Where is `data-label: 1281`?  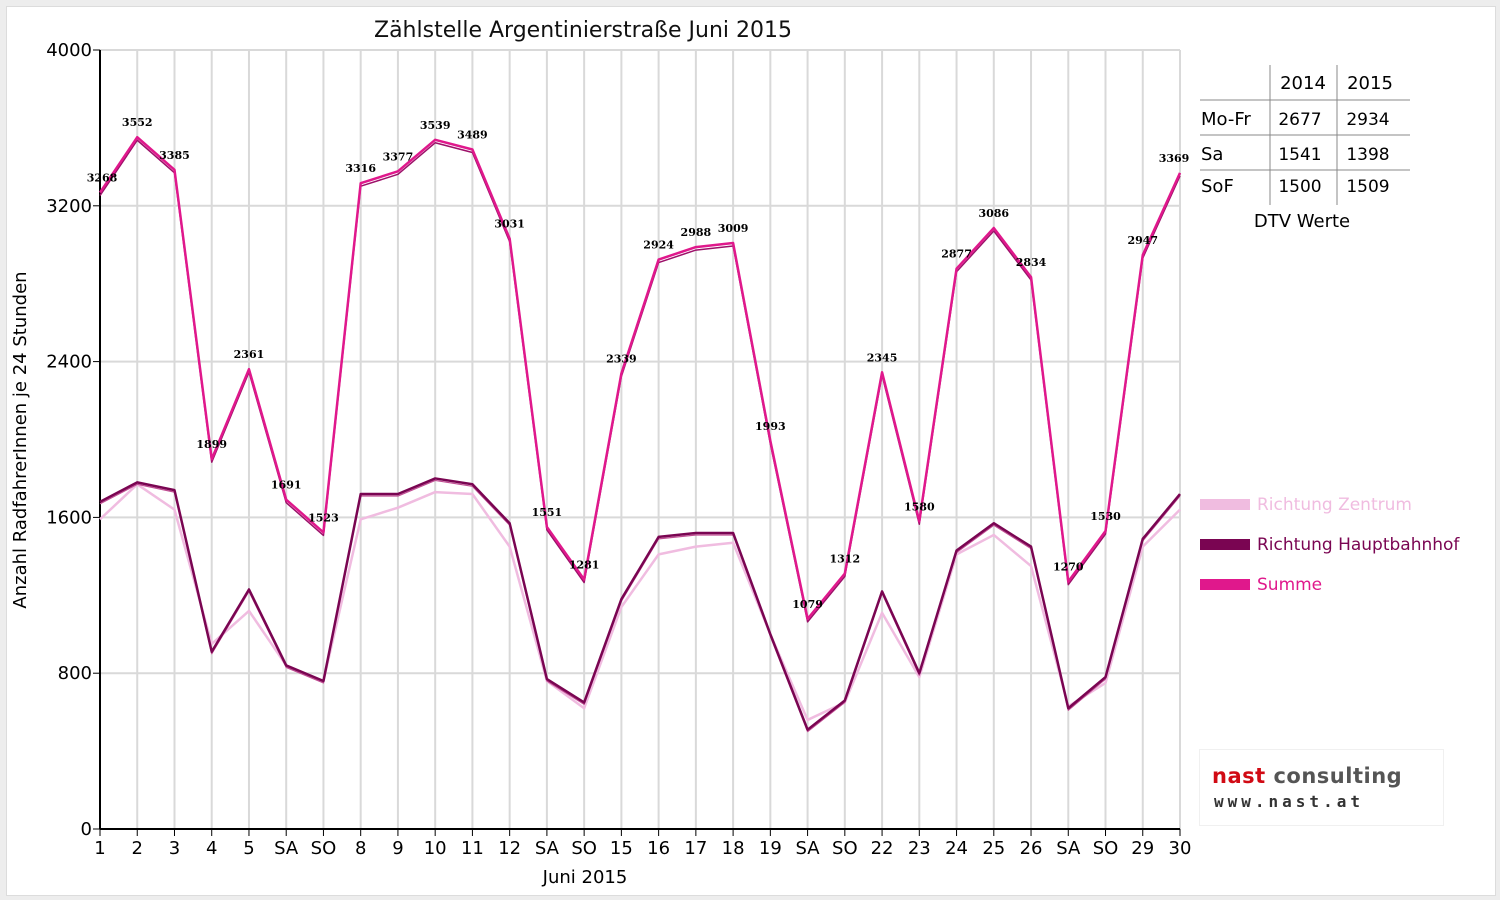
data-label: 1281 is located at coordinates (584, 565).